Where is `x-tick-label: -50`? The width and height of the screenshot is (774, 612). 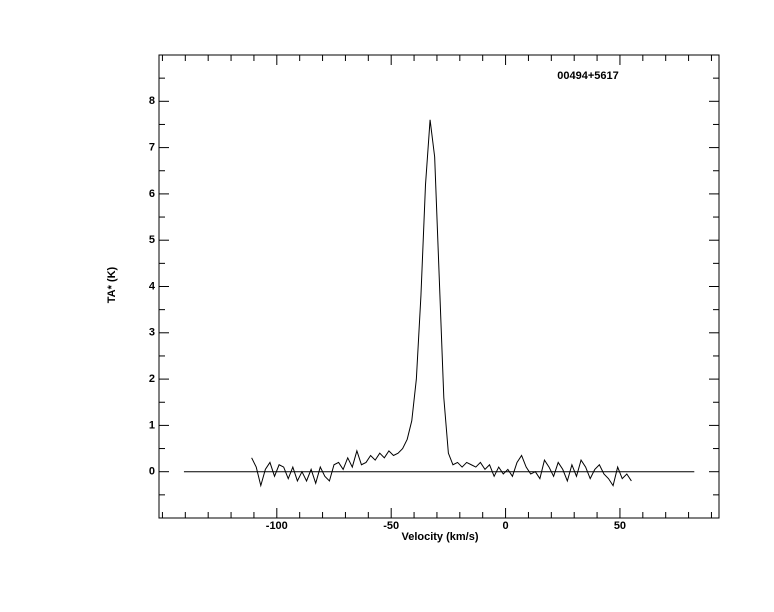 x-tick-label: -50 is located at coordinates (391, 526).